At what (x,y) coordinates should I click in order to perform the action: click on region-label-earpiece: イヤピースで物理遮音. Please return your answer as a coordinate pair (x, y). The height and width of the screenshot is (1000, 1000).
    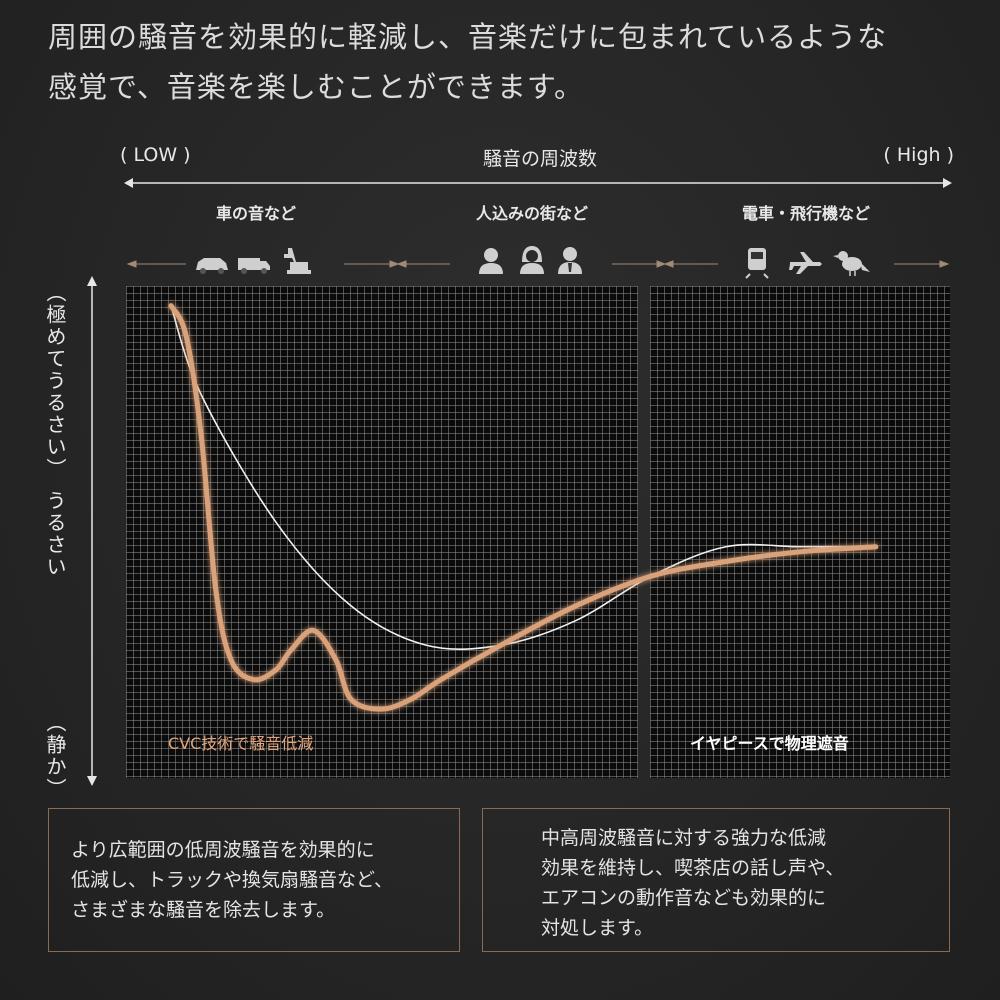
    Looking at the image, I should click on (769, 743).